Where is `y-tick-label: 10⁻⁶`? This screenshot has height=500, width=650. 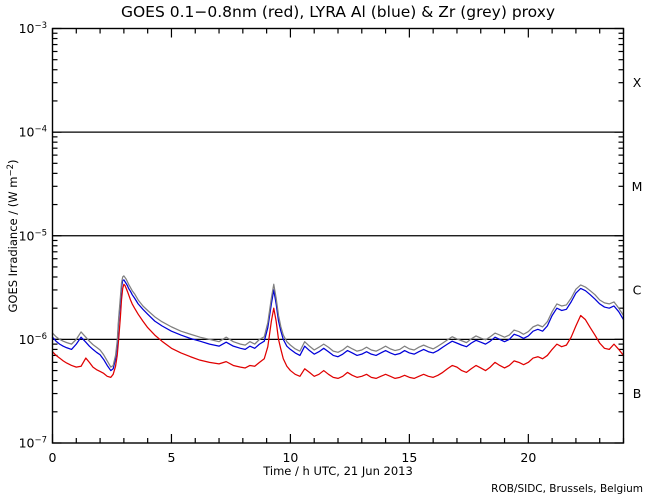 y-tick-label: 10⁻⁶ is located at coordinates (33, 339).